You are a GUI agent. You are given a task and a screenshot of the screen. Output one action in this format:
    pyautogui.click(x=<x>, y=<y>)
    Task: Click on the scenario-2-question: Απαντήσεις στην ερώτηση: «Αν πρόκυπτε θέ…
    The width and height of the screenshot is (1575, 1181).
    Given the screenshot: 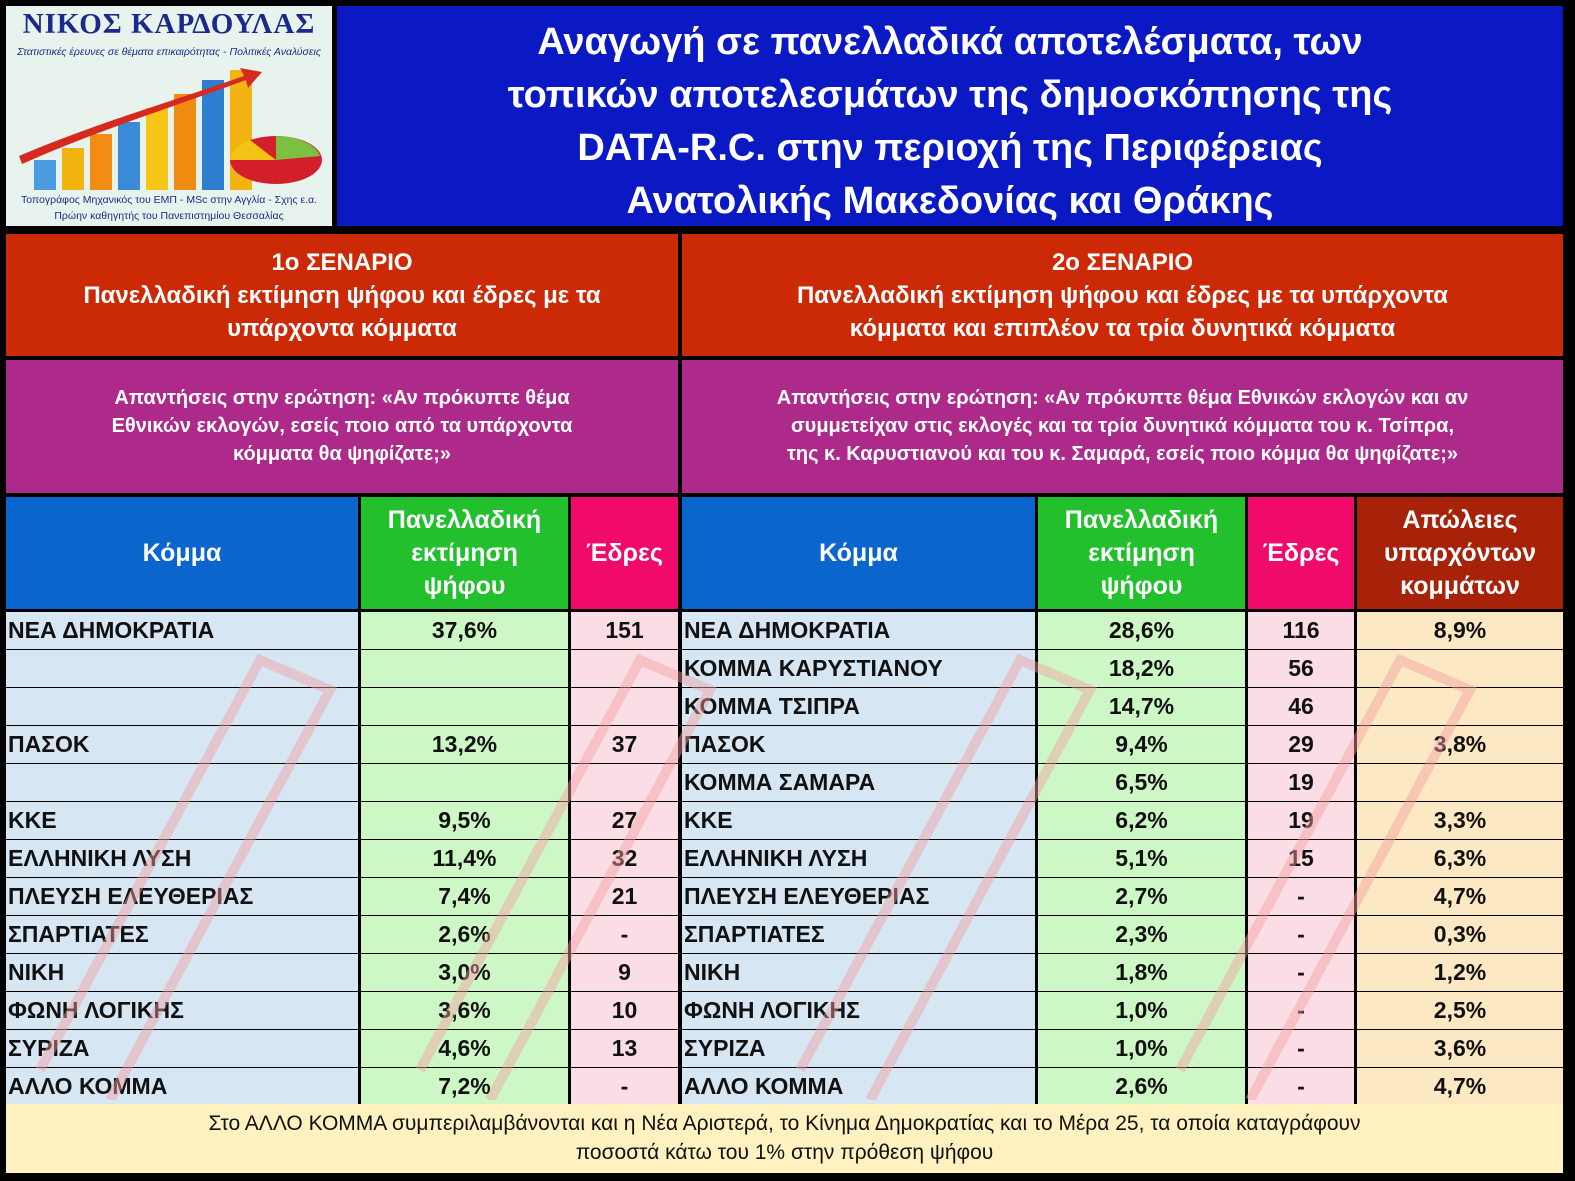 What is the action you would take?
    pyautogui.click(x=1122, y=426)
    